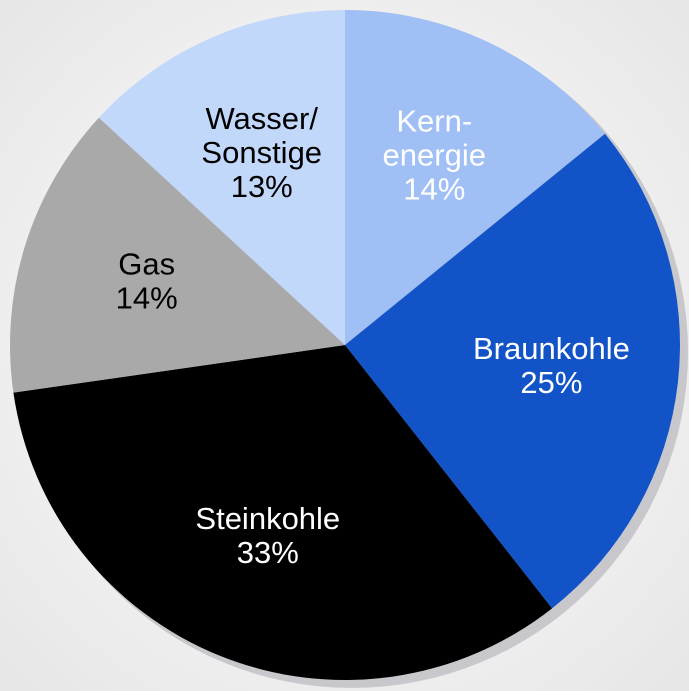  I want to click on slice-label: Steinkohle, so click(267, 518).